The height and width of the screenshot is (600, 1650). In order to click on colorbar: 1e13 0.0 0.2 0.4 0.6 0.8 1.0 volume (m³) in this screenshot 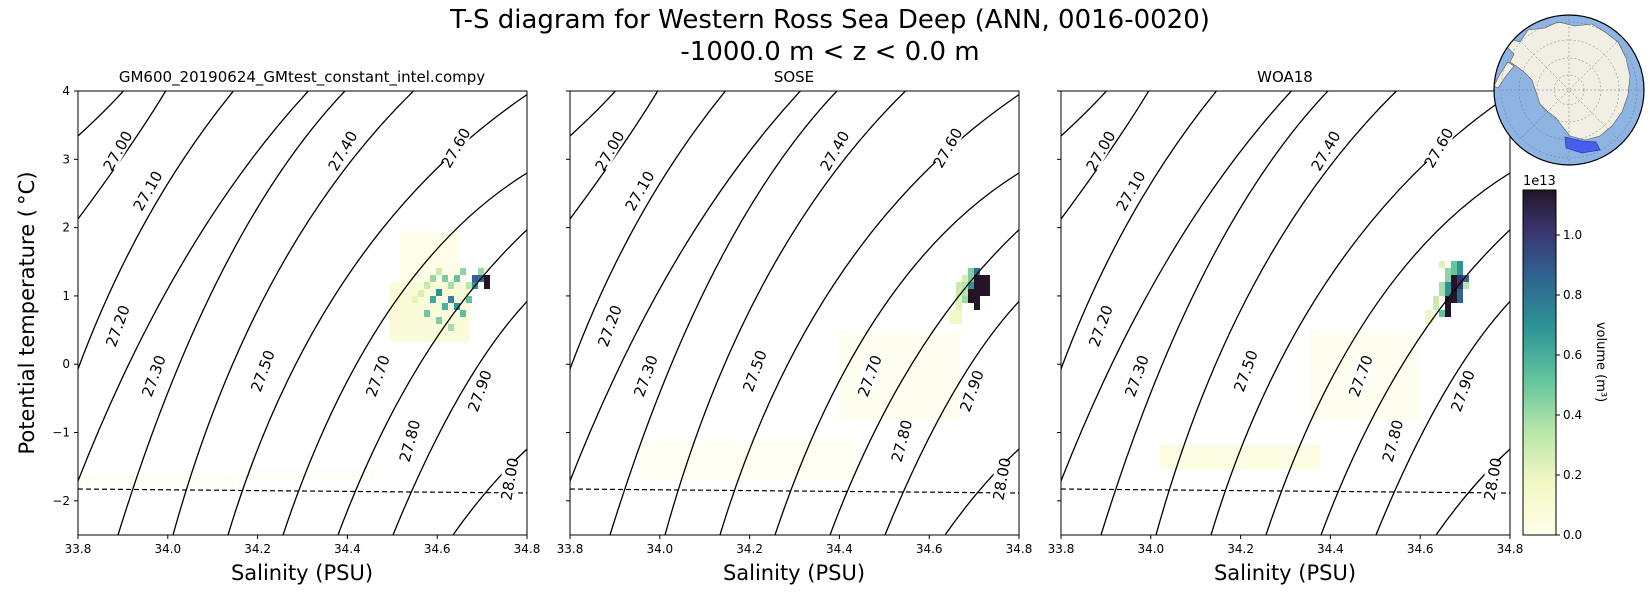, I will do `click(1565, 358)`.